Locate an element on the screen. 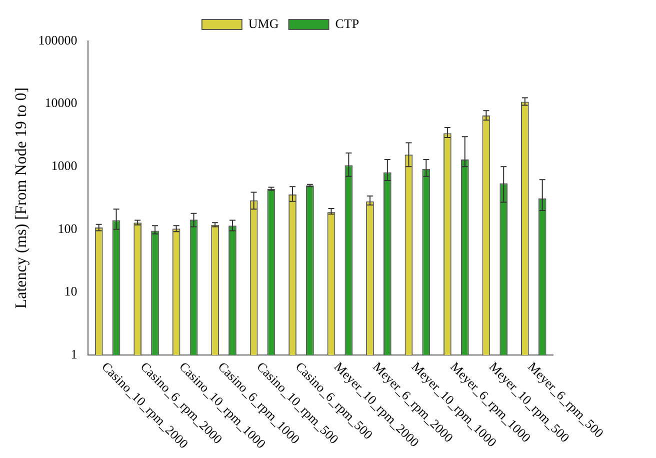 The image size is (656, 458). y-tick-label: 10000 is located at coordinates (61, 102).